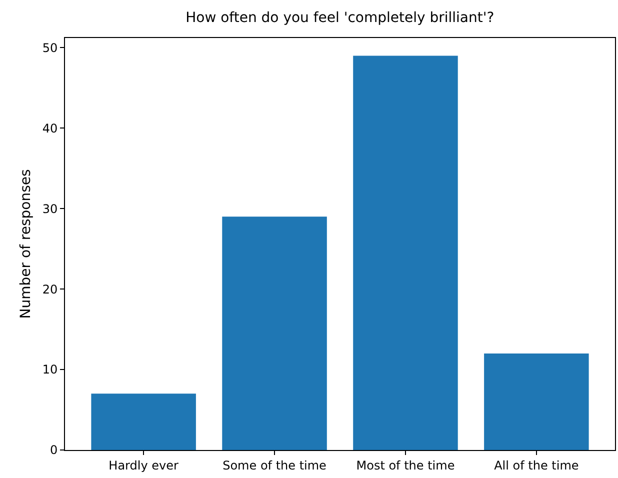  I want to click on y-tick-label: 40, so click(50, 128).